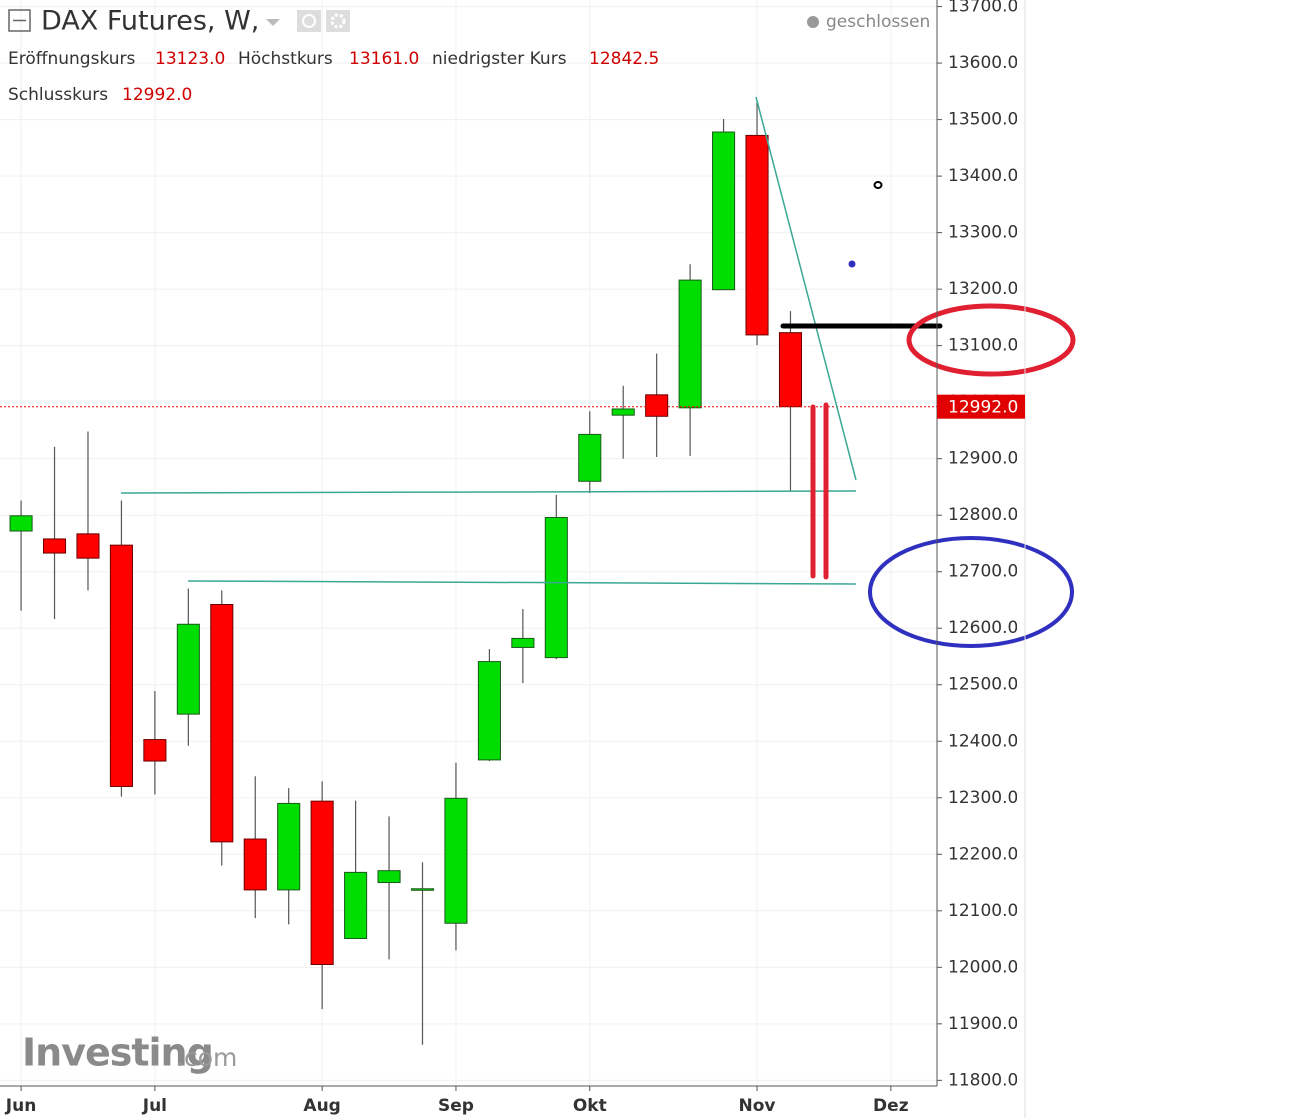 The width and height of the screenshot is (1303, 1118). What do you see at coordinates (983, 459) in the screenshot?
I see `y-tick-label: 12900.0` at bounding box center [983, 459].